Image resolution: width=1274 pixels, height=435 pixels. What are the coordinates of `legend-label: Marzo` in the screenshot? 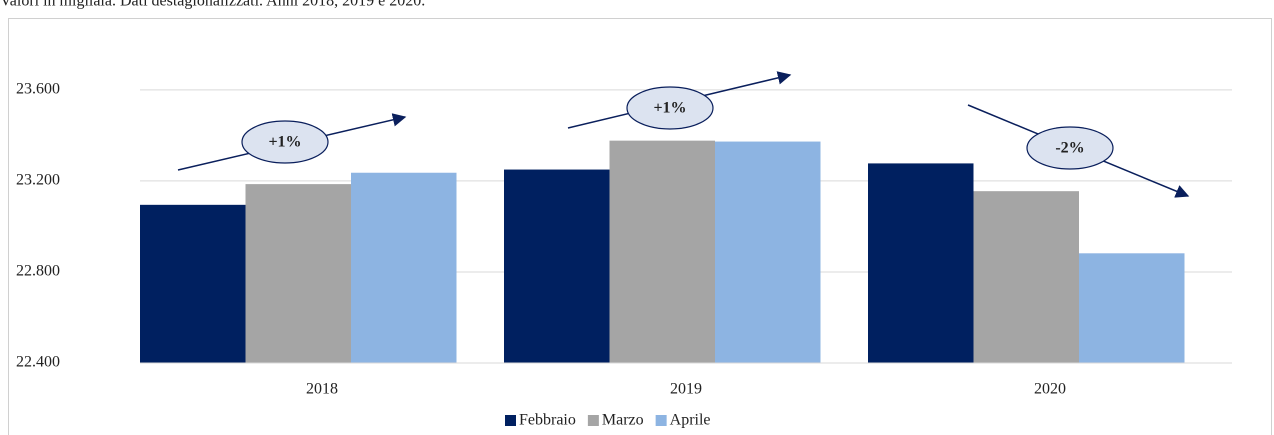 It's located at (623, 420).